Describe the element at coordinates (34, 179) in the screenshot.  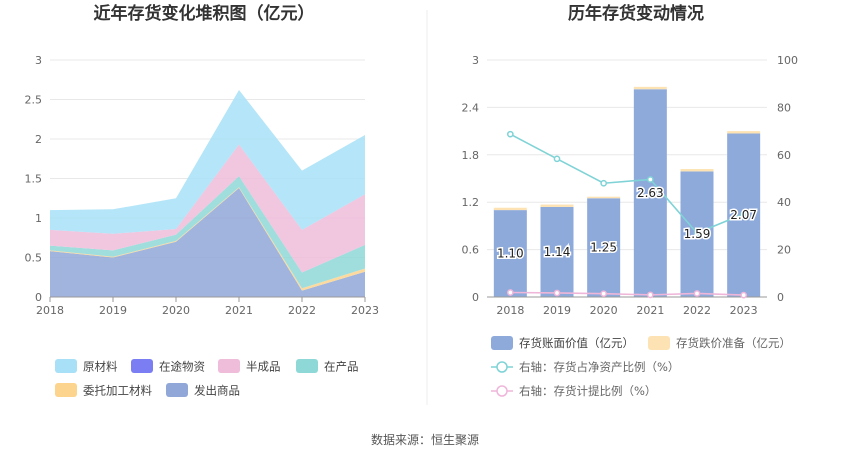
I see `left-y-tick: 1.5` at that location.